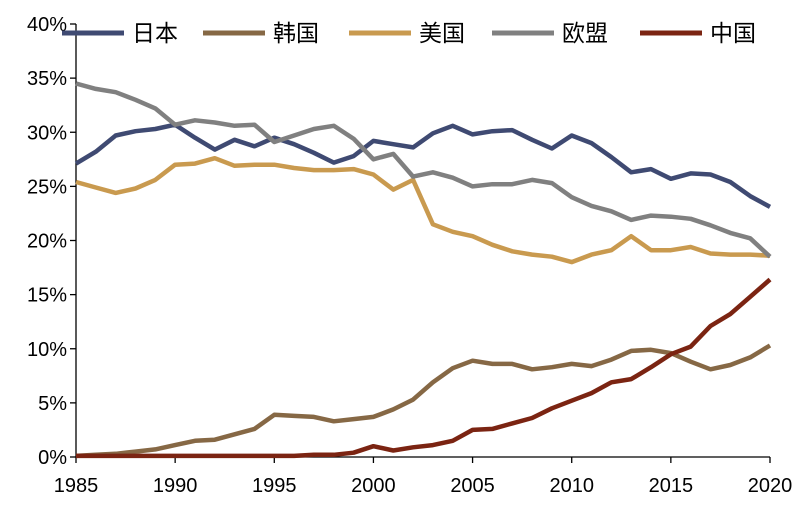 The image size is (807, 505). I want to click on legend-item-5: 中国, so click(698, 34).